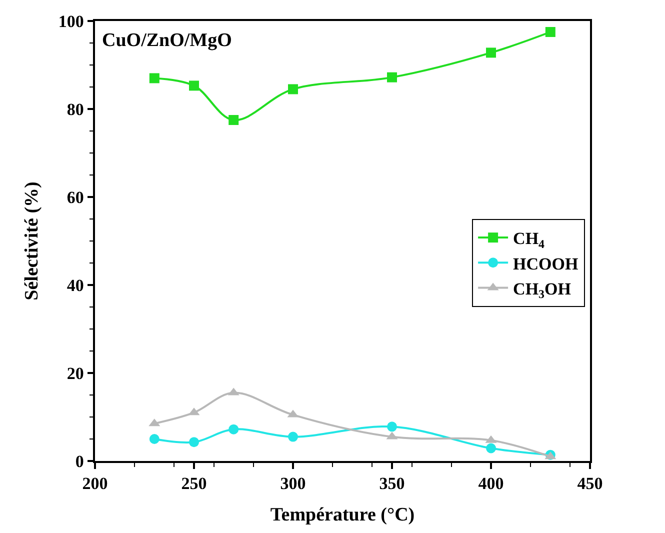  I want to click on y-tick-label: 0, so click(79, 461).